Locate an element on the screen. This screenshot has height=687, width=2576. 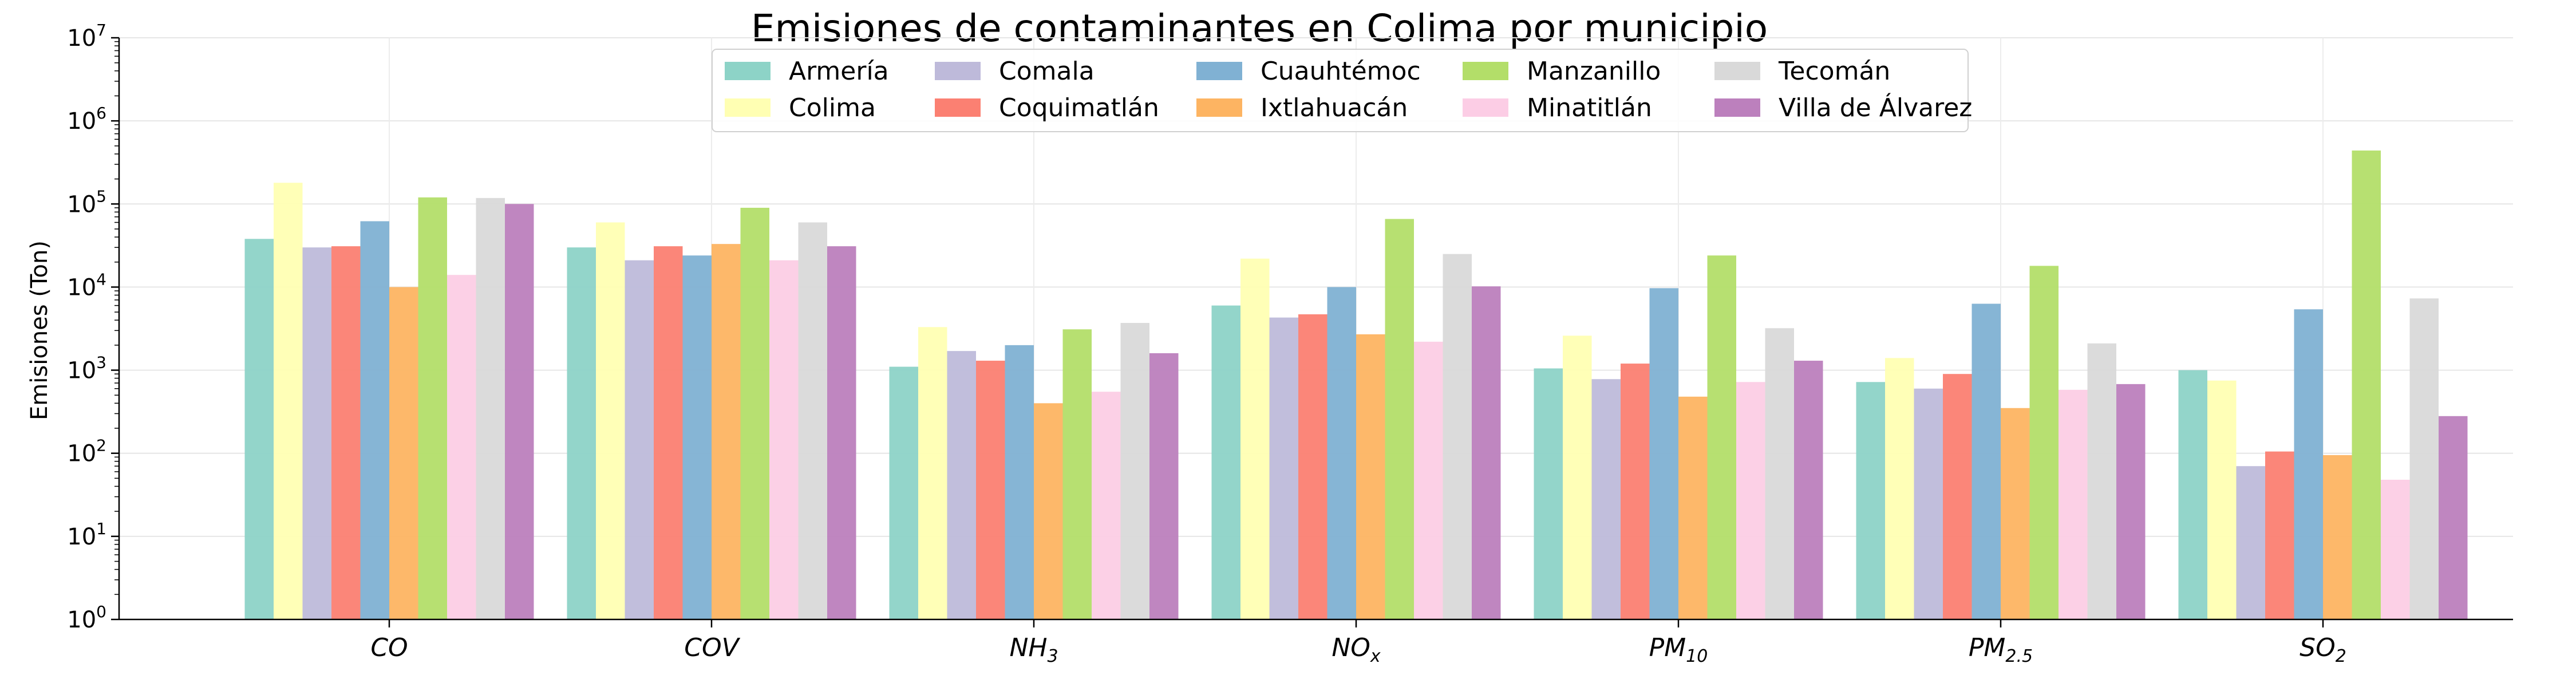
x-tick-label: PM2.5 is located at coordinates (2001, 649).